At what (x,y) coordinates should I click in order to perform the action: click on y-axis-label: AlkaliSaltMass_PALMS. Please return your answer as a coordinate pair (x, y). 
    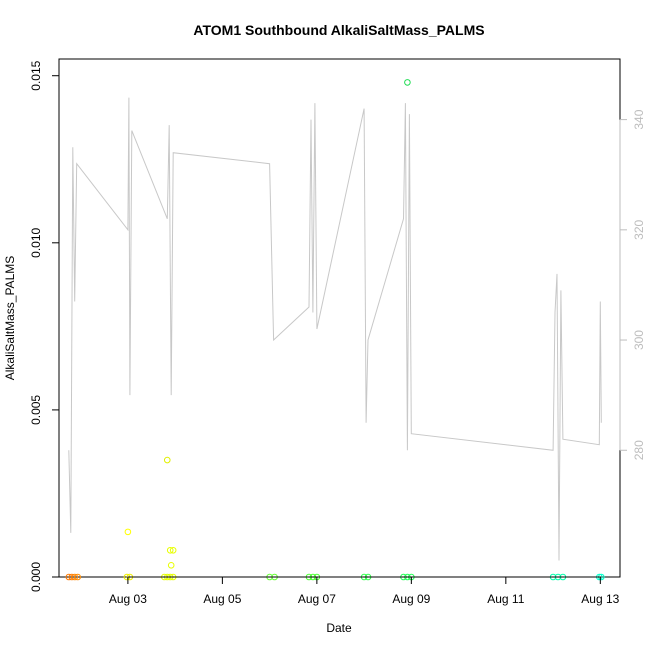
    Looking at the image, I should click on (10, 318).